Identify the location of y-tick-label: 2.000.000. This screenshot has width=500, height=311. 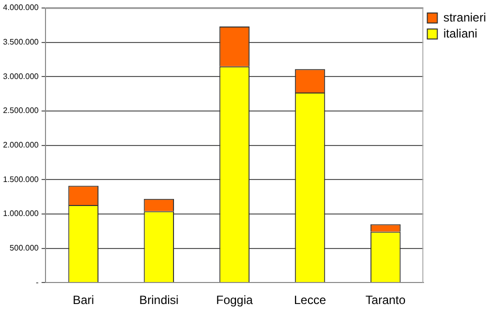
(21, 145).